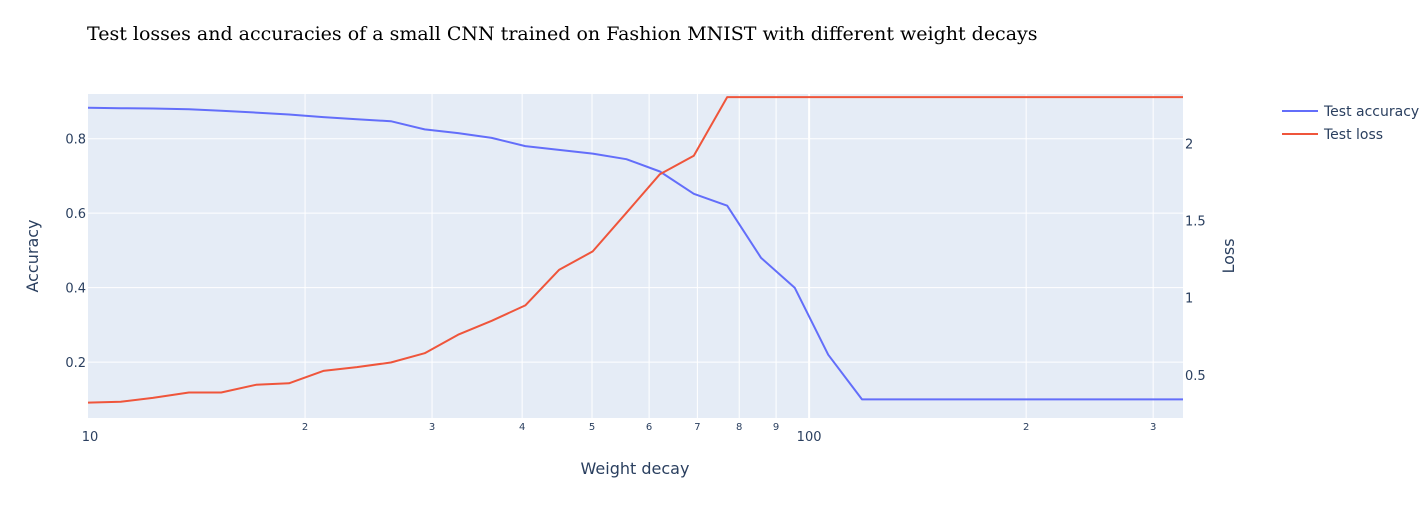 The height and width of the screenshot is (510, 1427). I want to click on legend-label-test-accuracy: Test accuracy, so click(1371, 112).